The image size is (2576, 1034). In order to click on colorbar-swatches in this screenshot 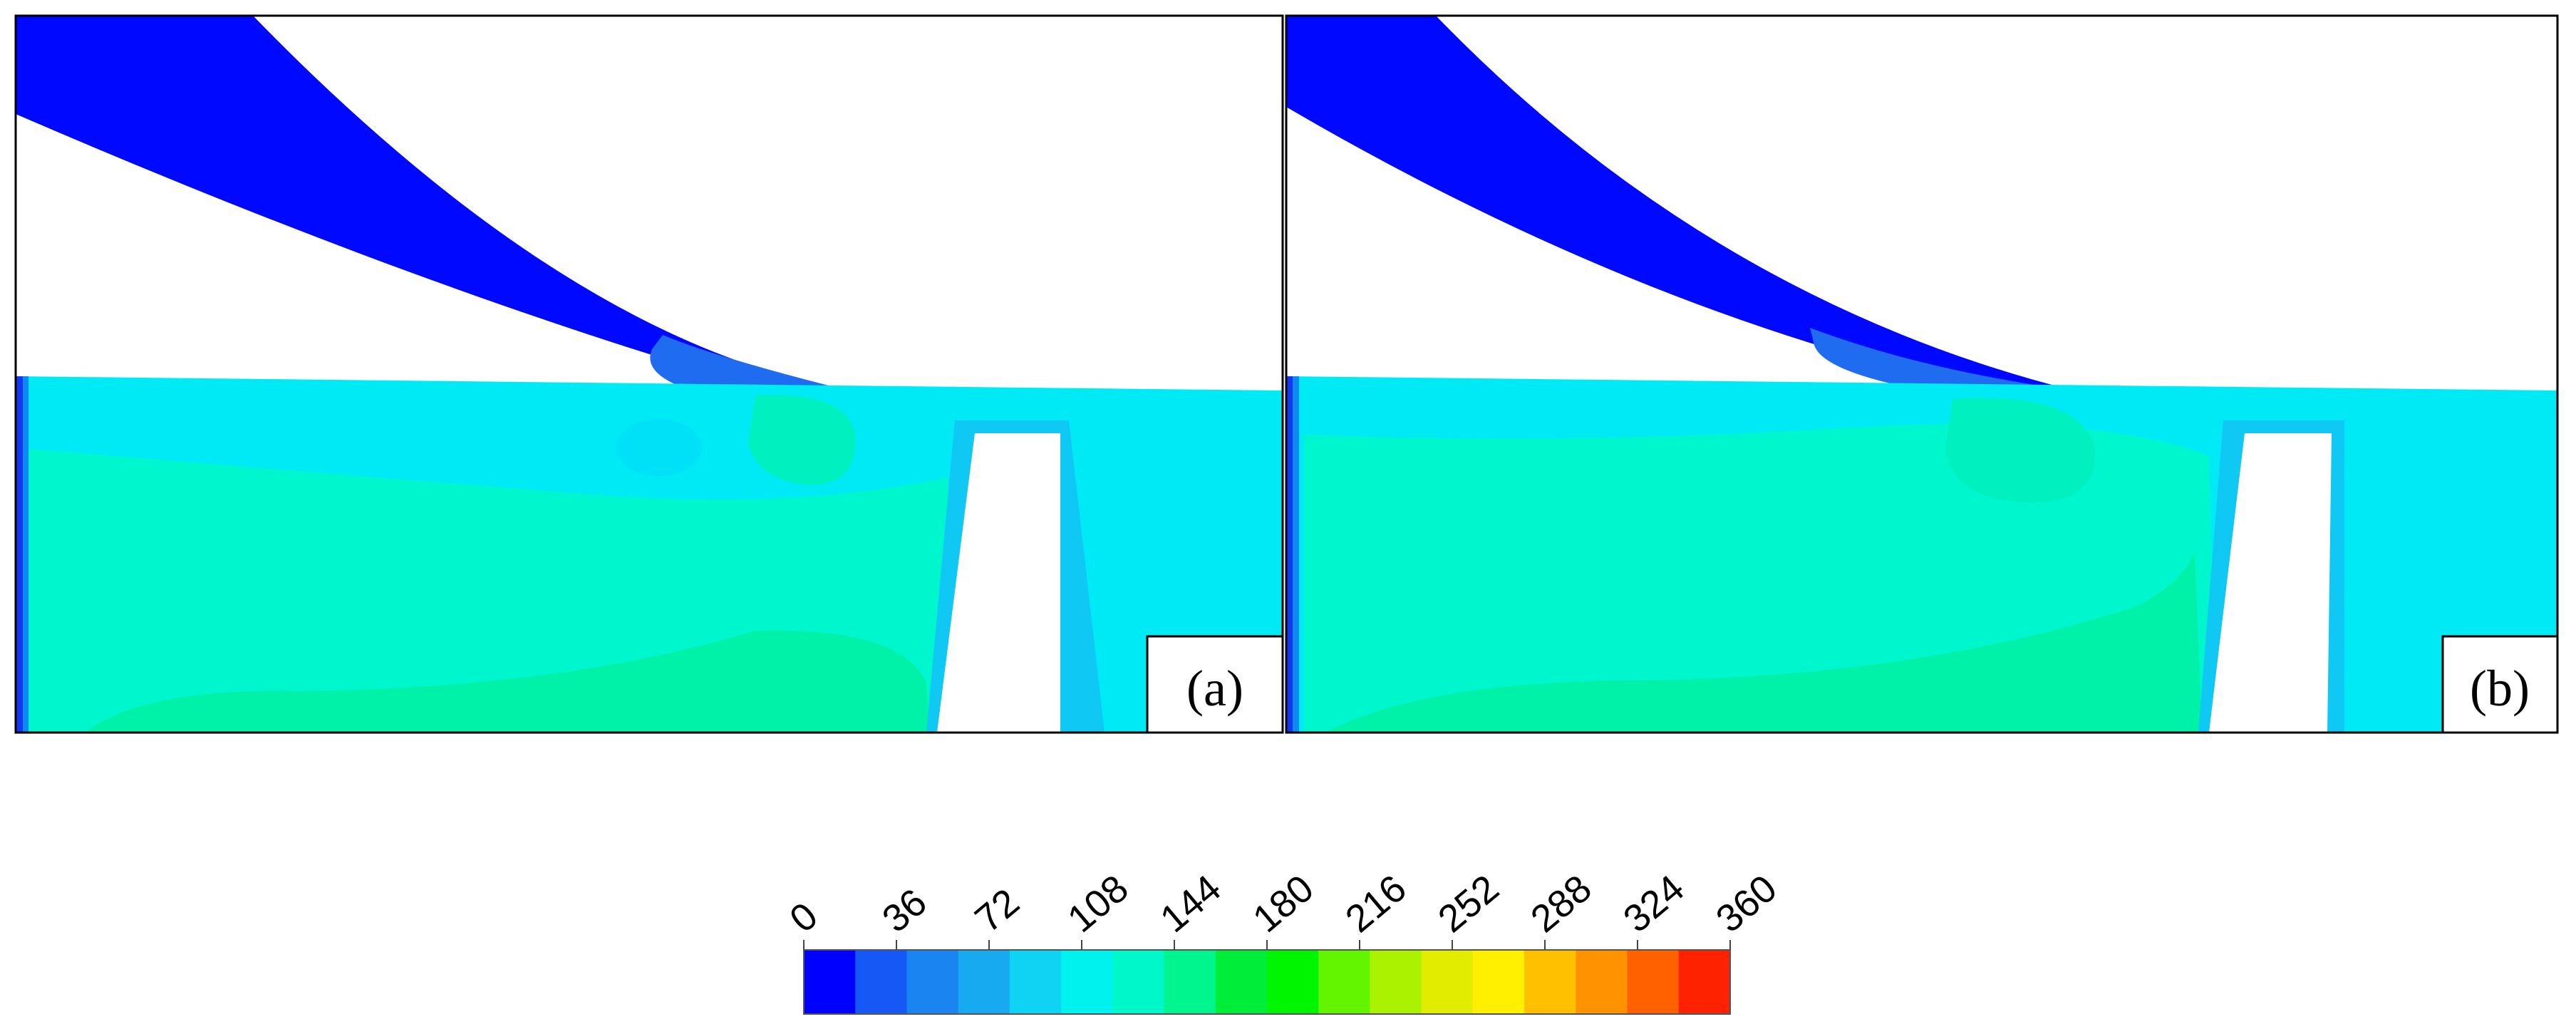, I will do `click(1267, 982)`.